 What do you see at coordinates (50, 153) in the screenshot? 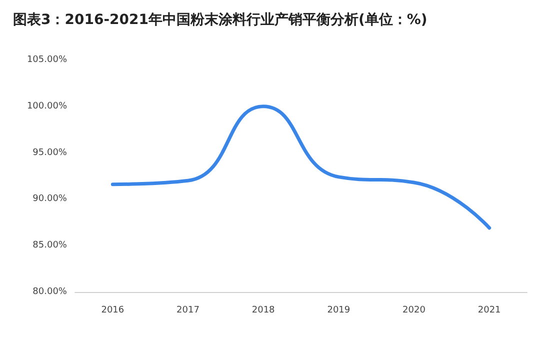
I see `y-tick-label: 95.00%` at bounding box center [50, 153].